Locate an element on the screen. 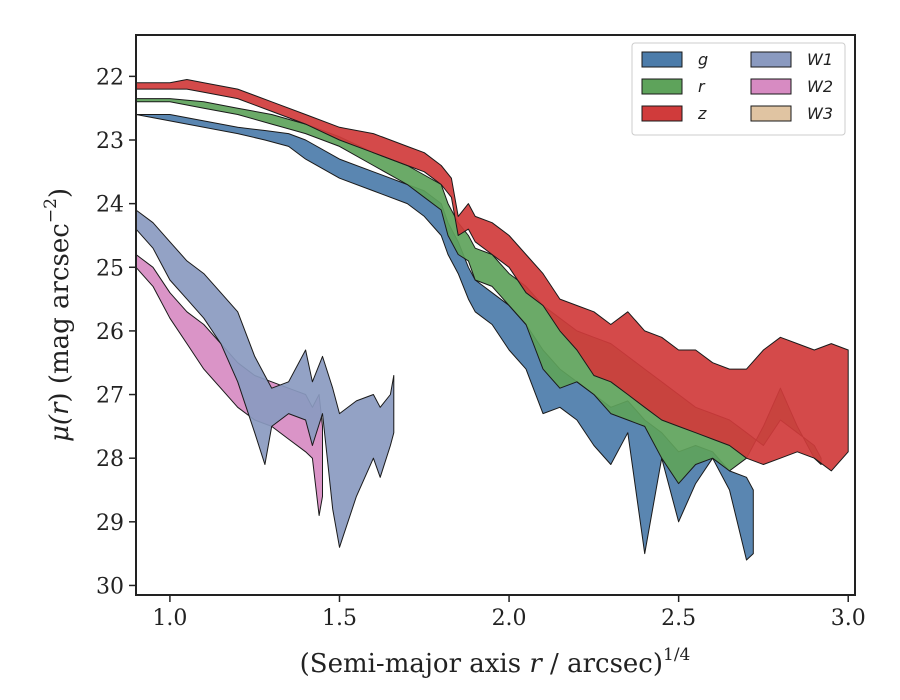 The image size is (900, 700). y-axis-label-post: ) (mag arcsec is located at coordinates (60, 312).